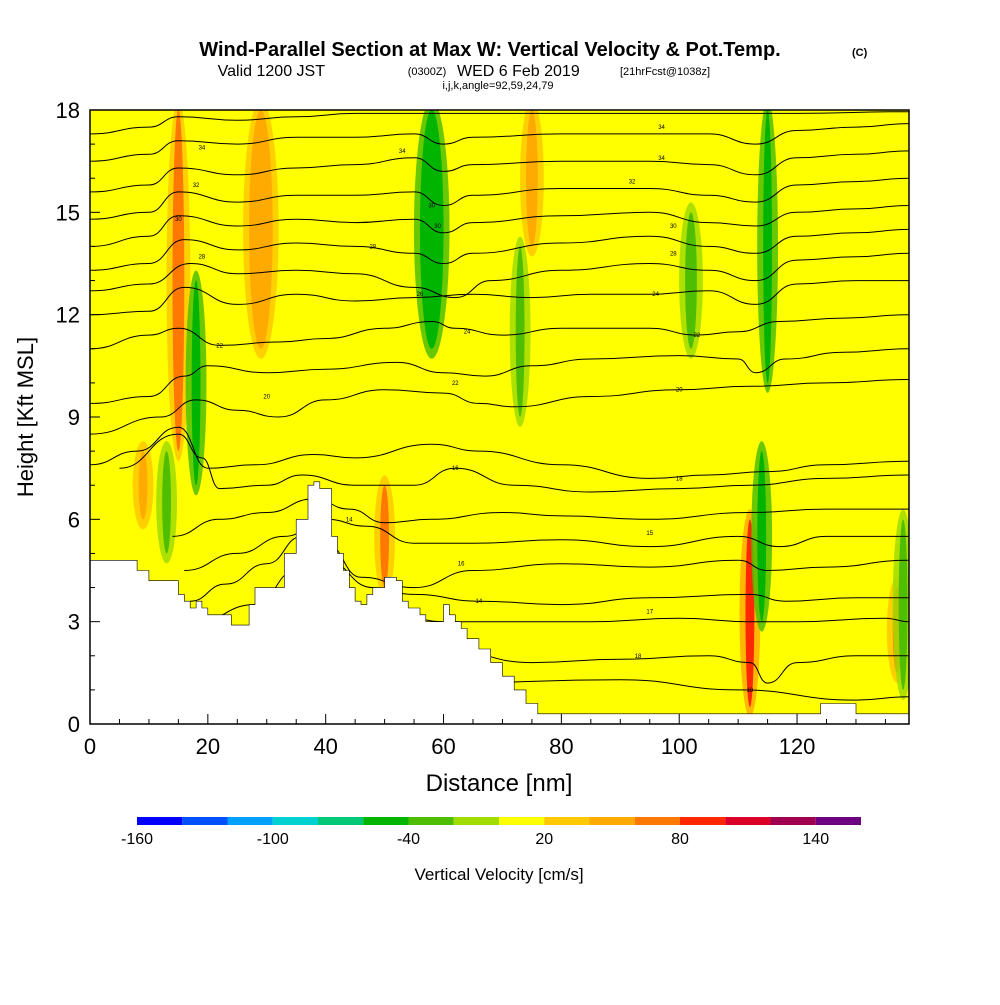  I want to click on y-axis-label: Height [Kft MSL], so click(25, 417).